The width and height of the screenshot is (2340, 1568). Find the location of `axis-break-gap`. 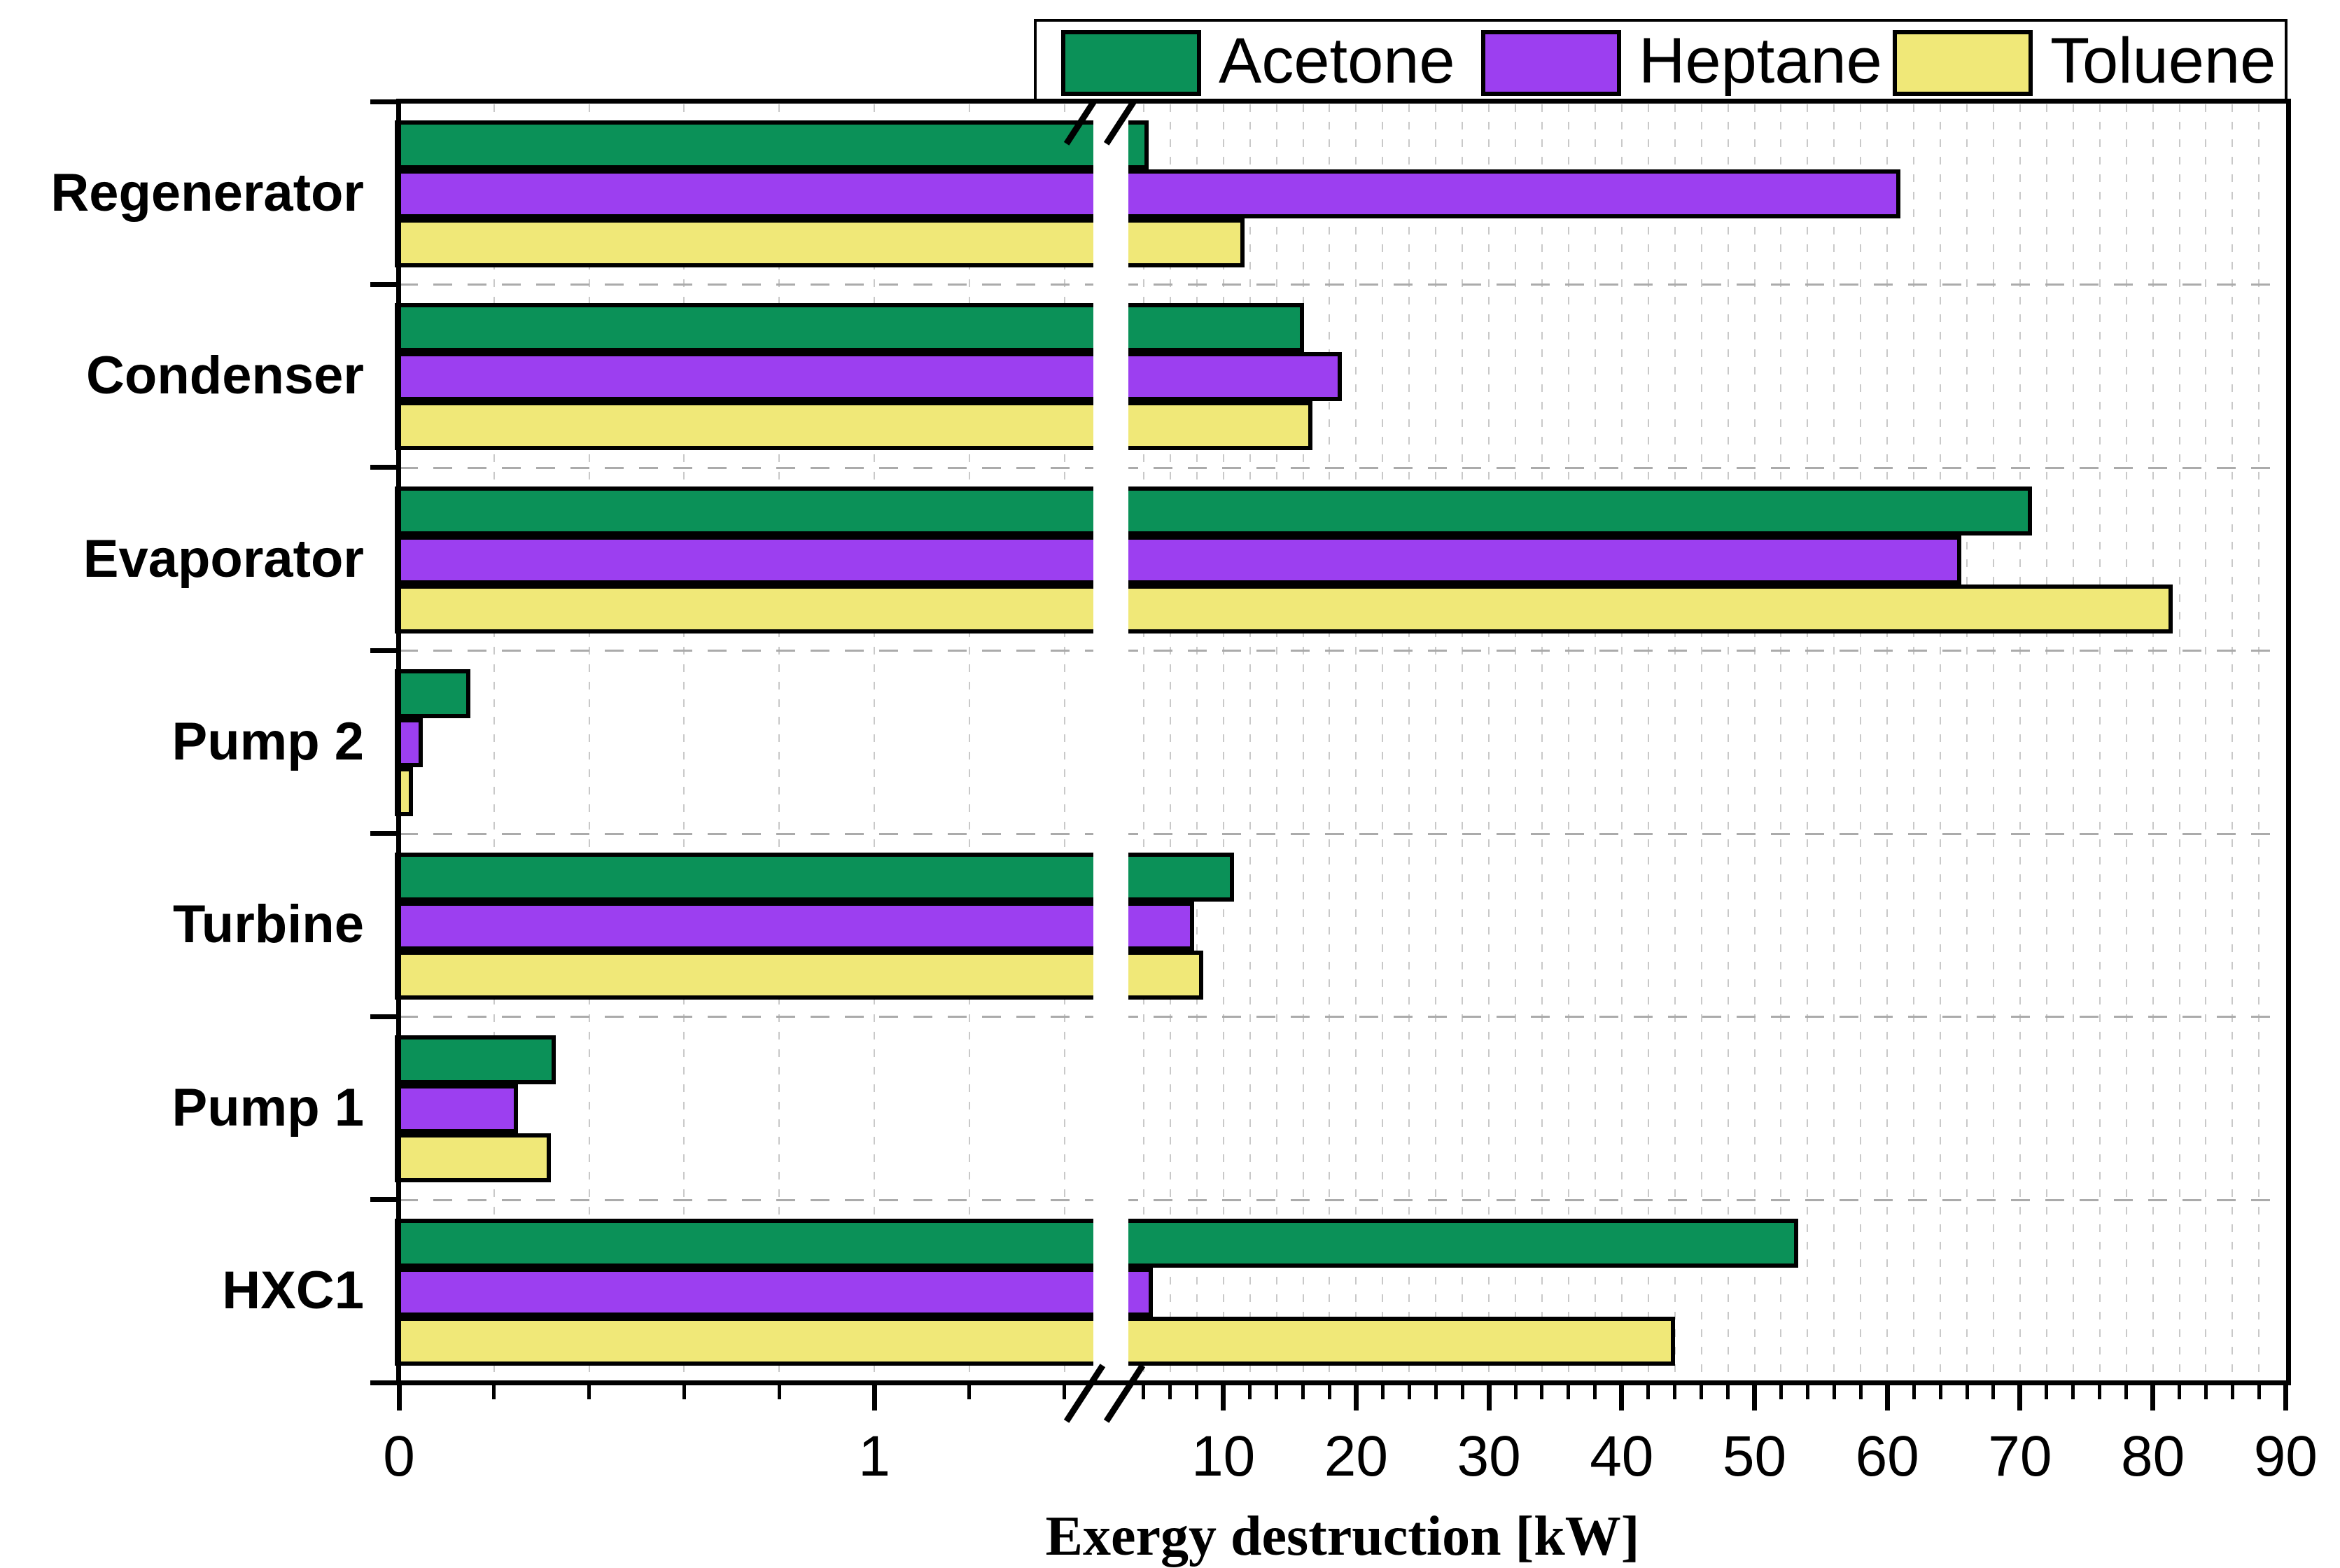

axis-break-gap is located at coordinates (1110, 740).